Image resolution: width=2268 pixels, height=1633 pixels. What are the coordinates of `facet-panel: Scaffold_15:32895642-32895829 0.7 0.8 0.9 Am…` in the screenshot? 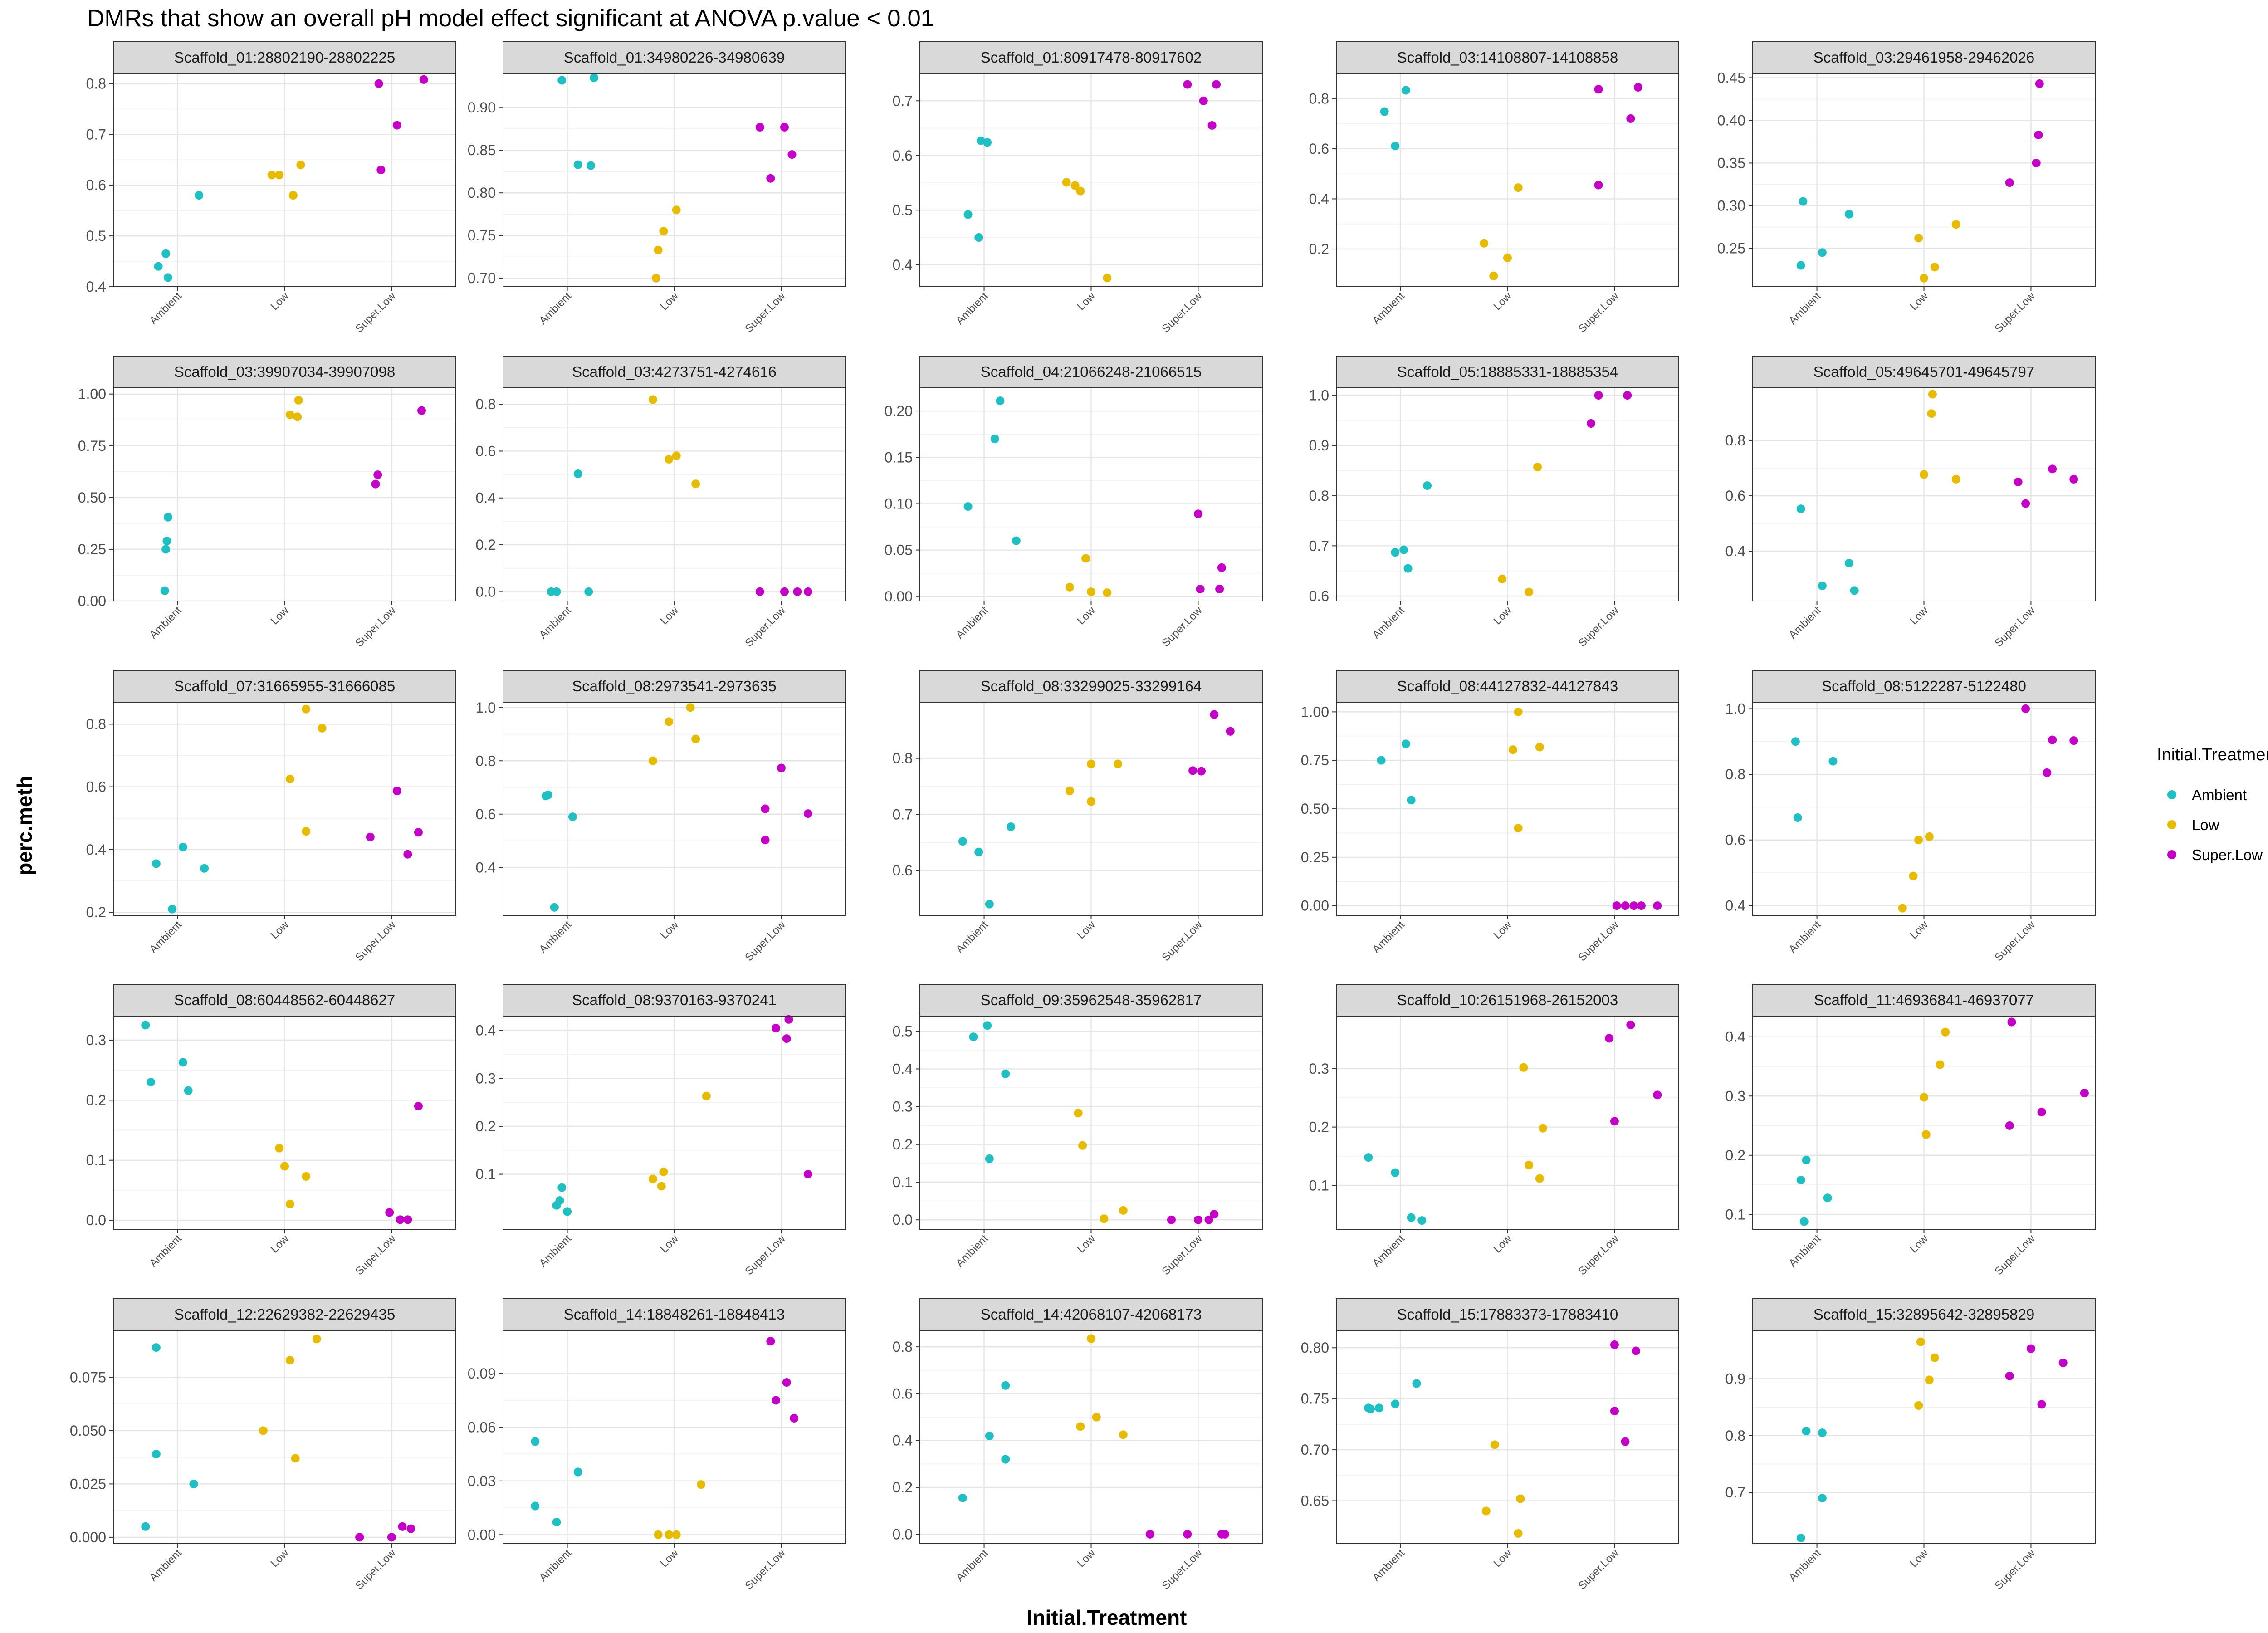 It's located at (1911, 1445).